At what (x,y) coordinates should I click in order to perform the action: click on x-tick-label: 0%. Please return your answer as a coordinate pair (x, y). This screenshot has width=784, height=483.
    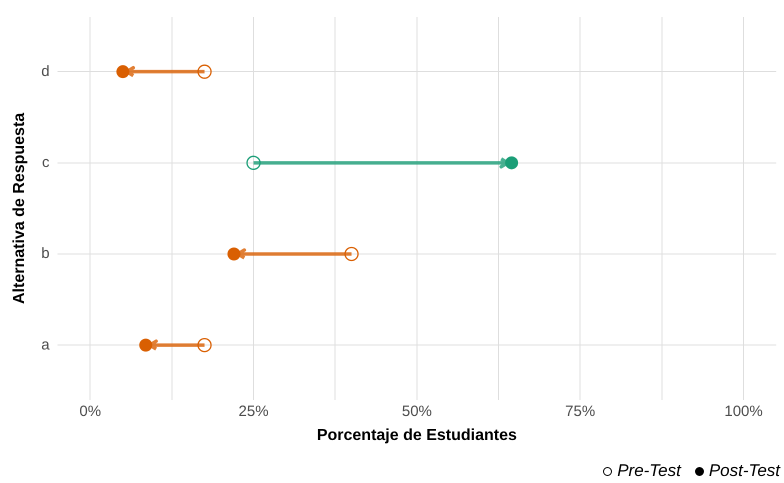
    Looking at the image, I should click on (90, 411).